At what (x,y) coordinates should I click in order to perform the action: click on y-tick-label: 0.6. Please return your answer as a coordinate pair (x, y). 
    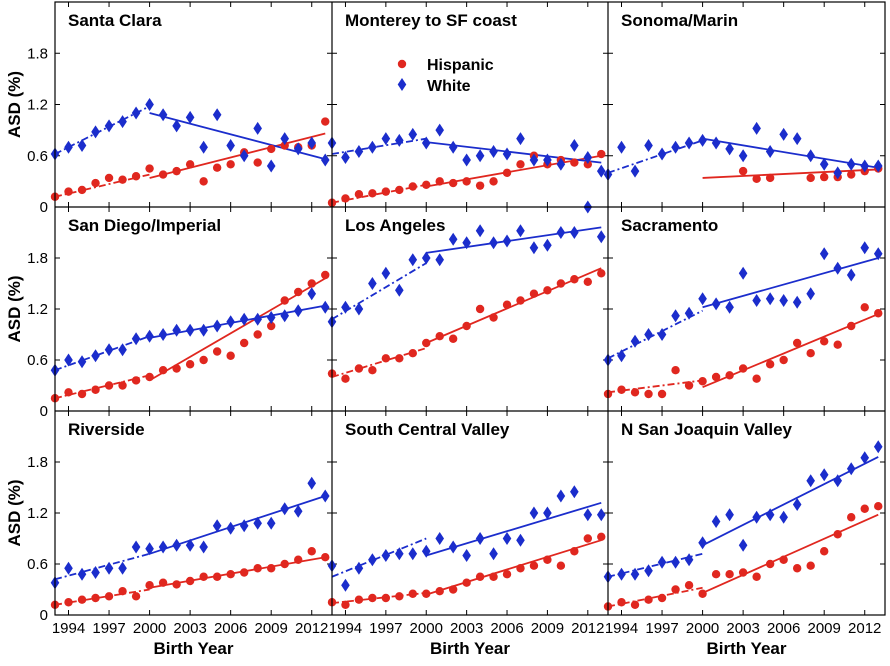
    Looking at the image, I should click on (37, 360).